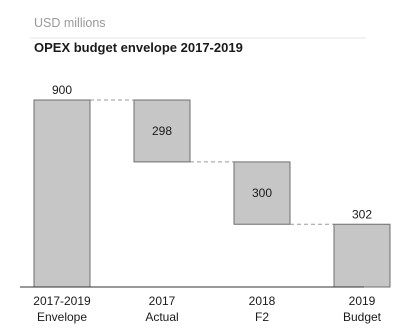 The image size is (403, 331). I want to click on category-tick-label: Envelope, so click(62, 317).